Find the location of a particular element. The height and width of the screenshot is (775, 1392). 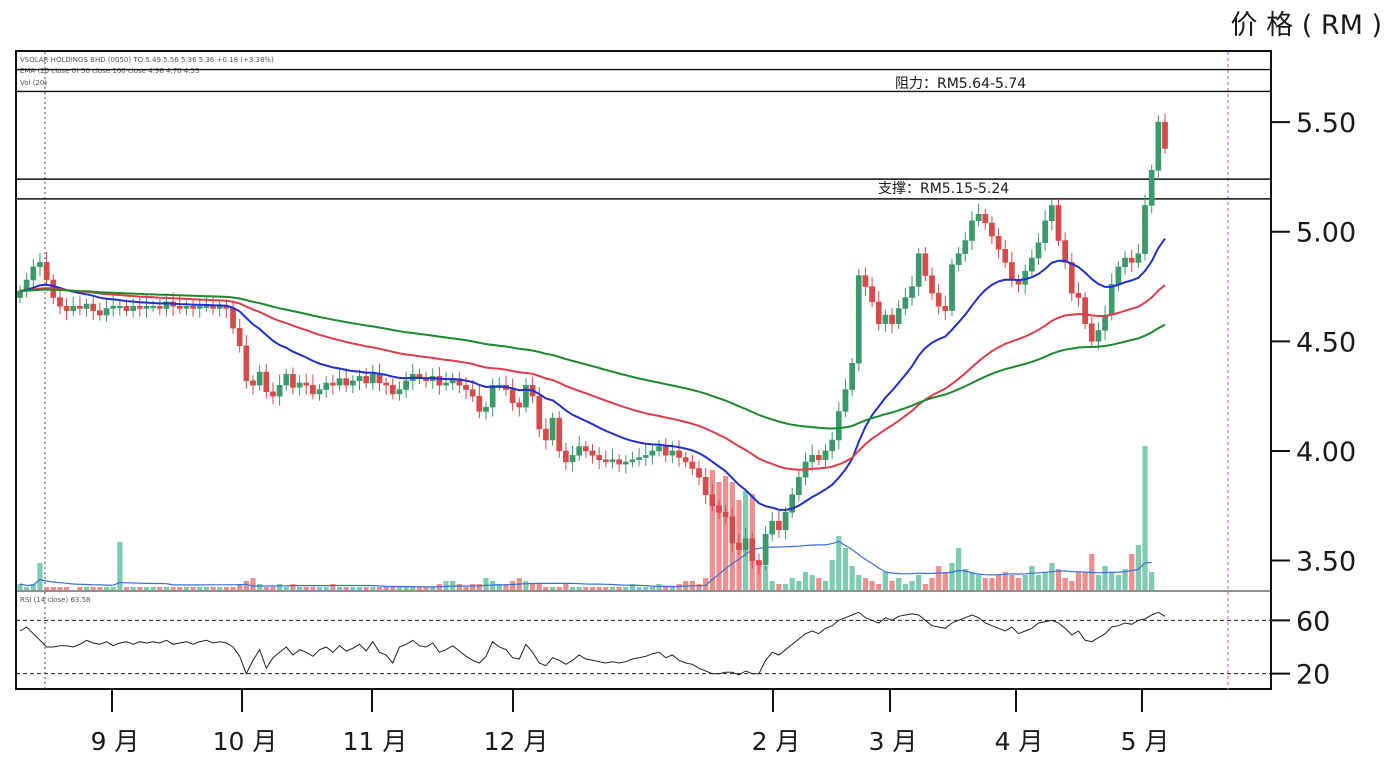

y-tick-label: 4.00 is located at coordinates (1326, 452).